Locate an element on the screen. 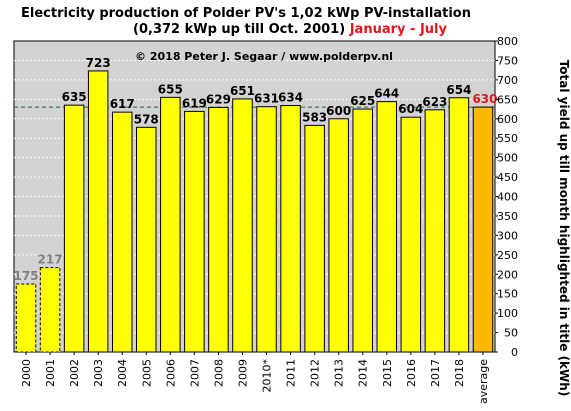  bar-value-label: 623 is located at coordinates (434, 102).